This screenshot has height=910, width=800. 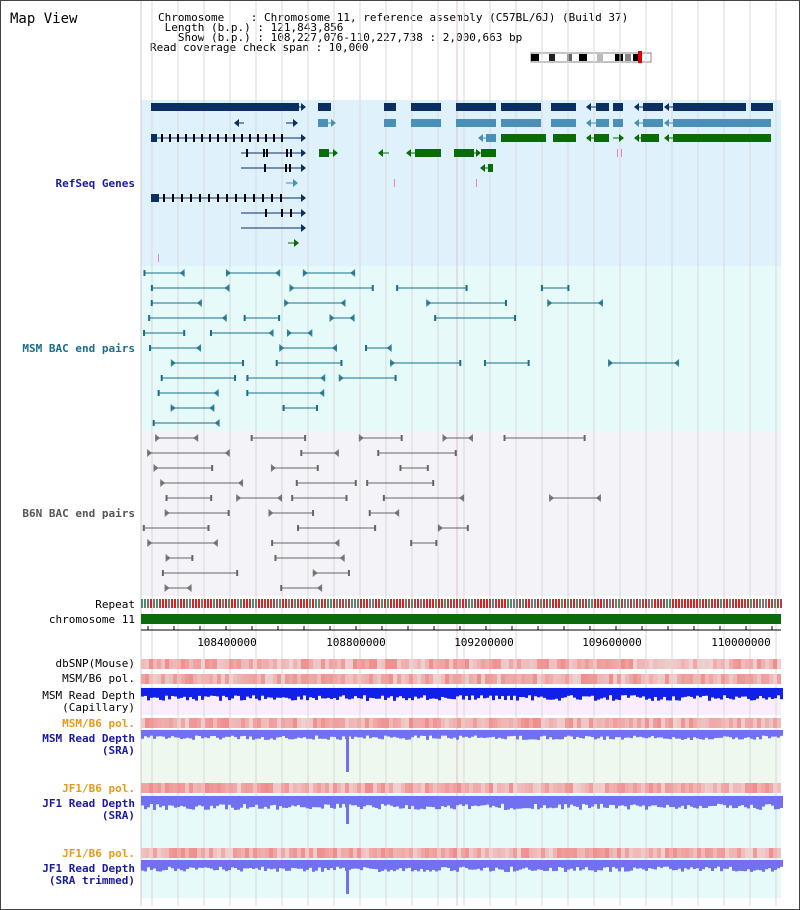 What do you see at coordinates (225, 107) in the screenshot?
I see `gene-exon` at bounding box center [225, 107].